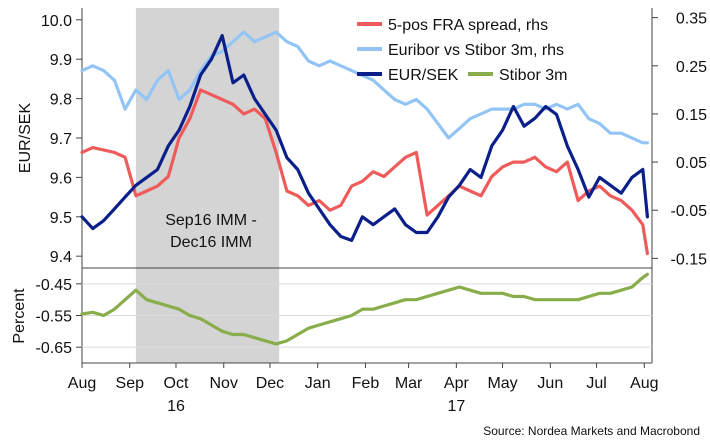  I want to click on x-year-label: 17, so click(456, 406).